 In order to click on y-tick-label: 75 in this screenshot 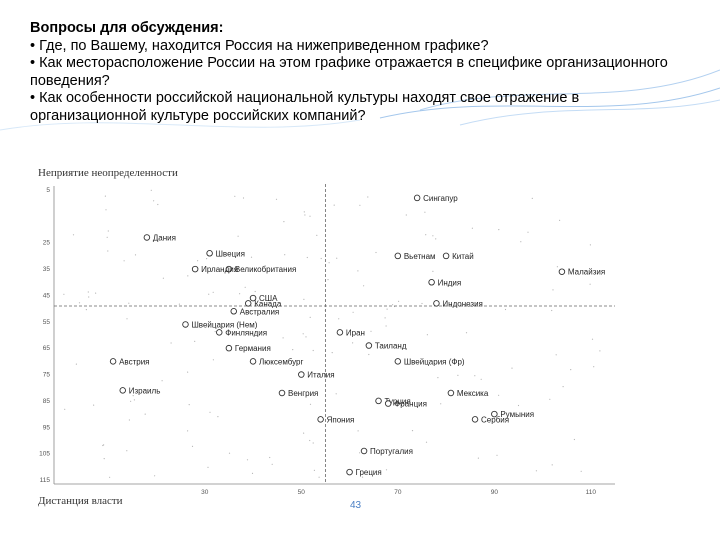, I will do `click(47, 375)`.